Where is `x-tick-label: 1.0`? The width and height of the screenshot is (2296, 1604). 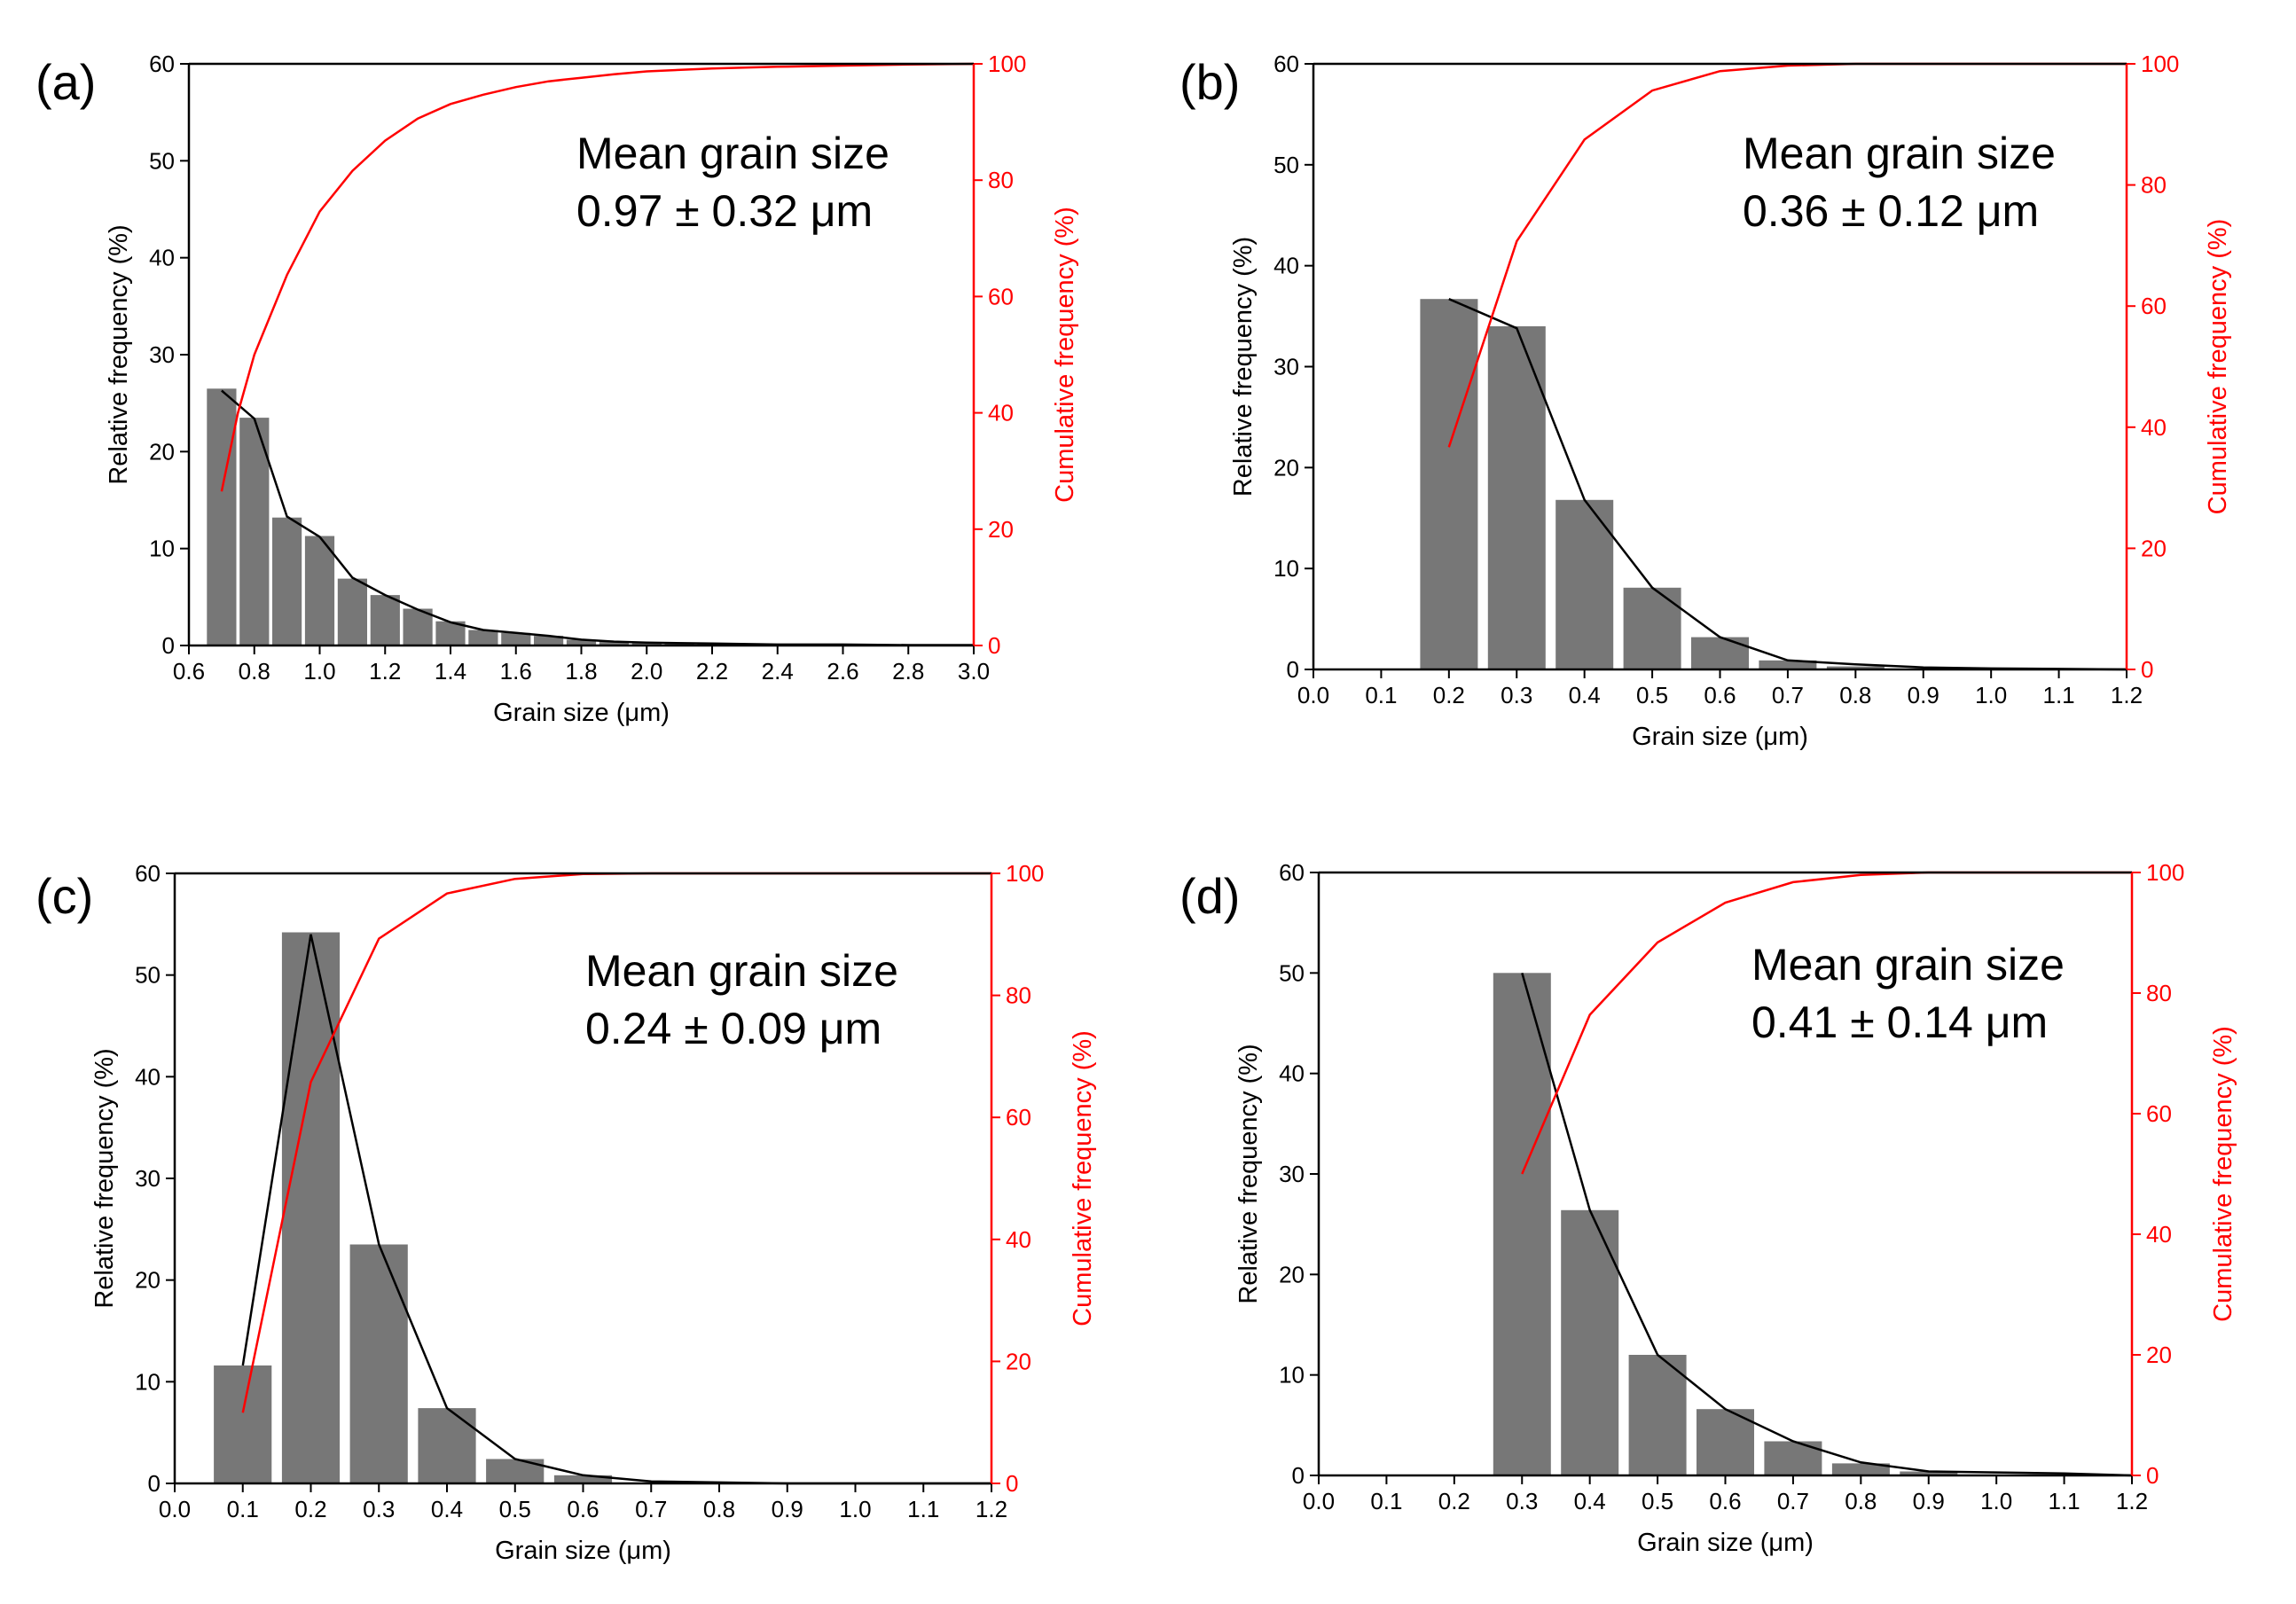
x-tick-label: 1.0 is located at coordinates (319, 671).